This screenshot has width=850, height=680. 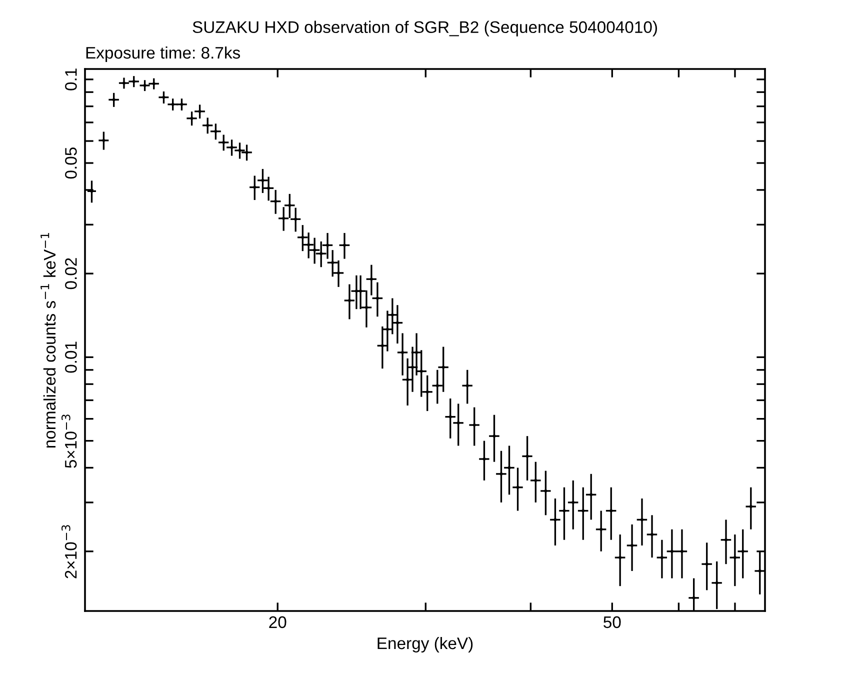 I want to click on x-axis-title: Energy (keV), so click(x=425, y=644).